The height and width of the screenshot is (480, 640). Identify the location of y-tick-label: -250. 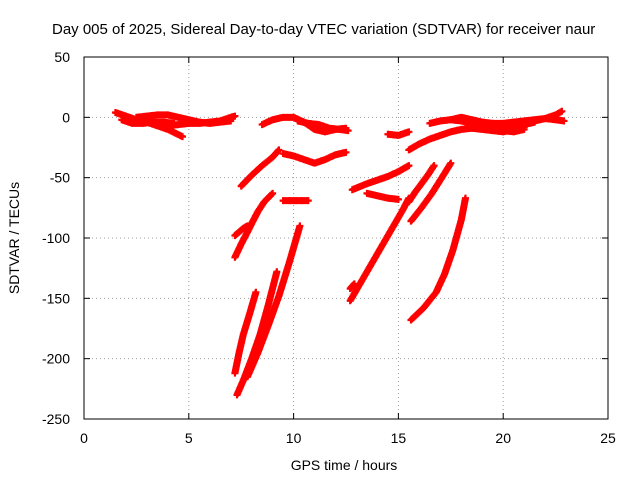
(56, 419).